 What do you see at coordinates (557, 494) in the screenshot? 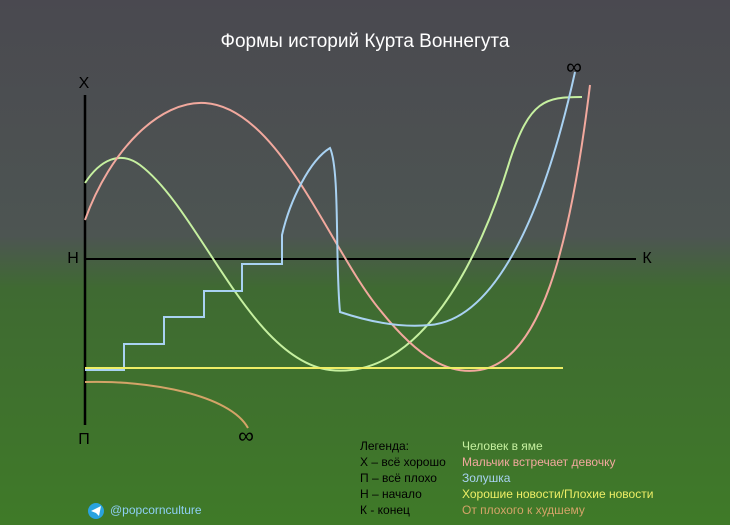
I see `legend-story: Хорошие новости/Плохие новости` at bounding box center [557, 494].